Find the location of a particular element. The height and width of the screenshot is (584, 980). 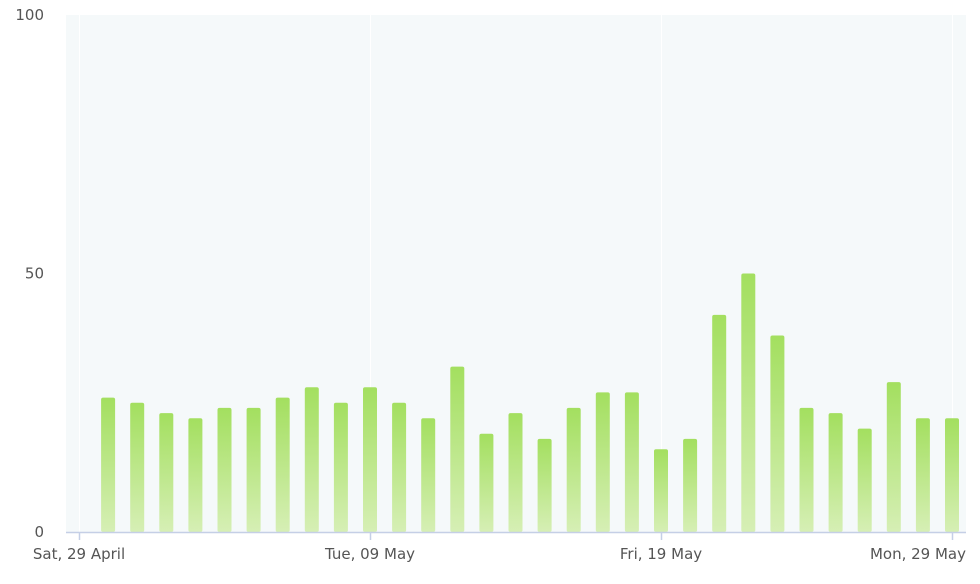

y-tick-label: 0 is located at coordinates (39, 532).